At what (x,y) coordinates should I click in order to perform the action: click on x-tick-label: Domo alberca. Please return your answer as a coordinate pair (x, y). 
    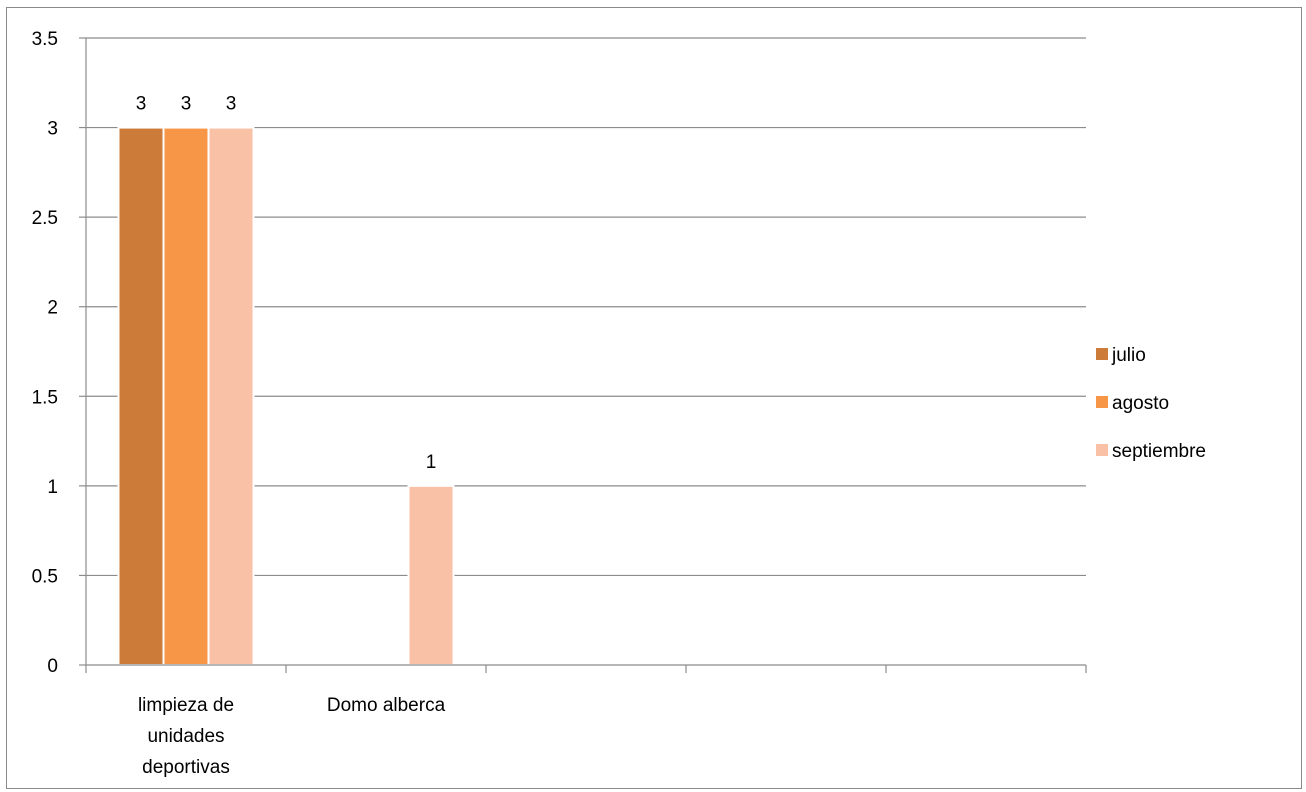
    Looking at the image, I should click on (386, 705).